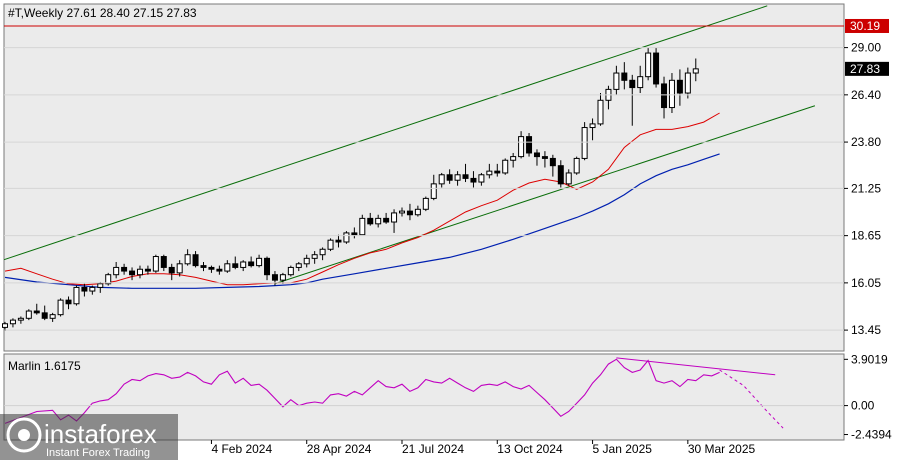 This screenshot has width=897, height=460. Describe the element at coordinates (871, 435) in the screenshot. I see `indicator-y-tick-label: -2.4394` at that location.